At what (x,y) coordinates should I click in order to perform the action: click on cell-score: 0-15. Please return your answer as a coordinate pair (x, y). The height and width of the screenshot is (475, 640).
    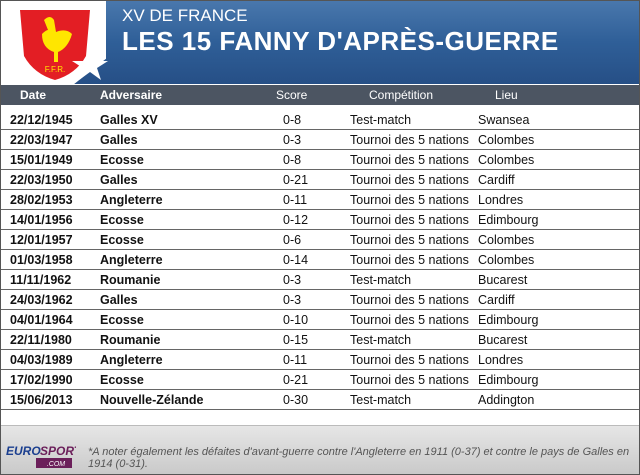
    Looking at the image, I should click on (296, 340).